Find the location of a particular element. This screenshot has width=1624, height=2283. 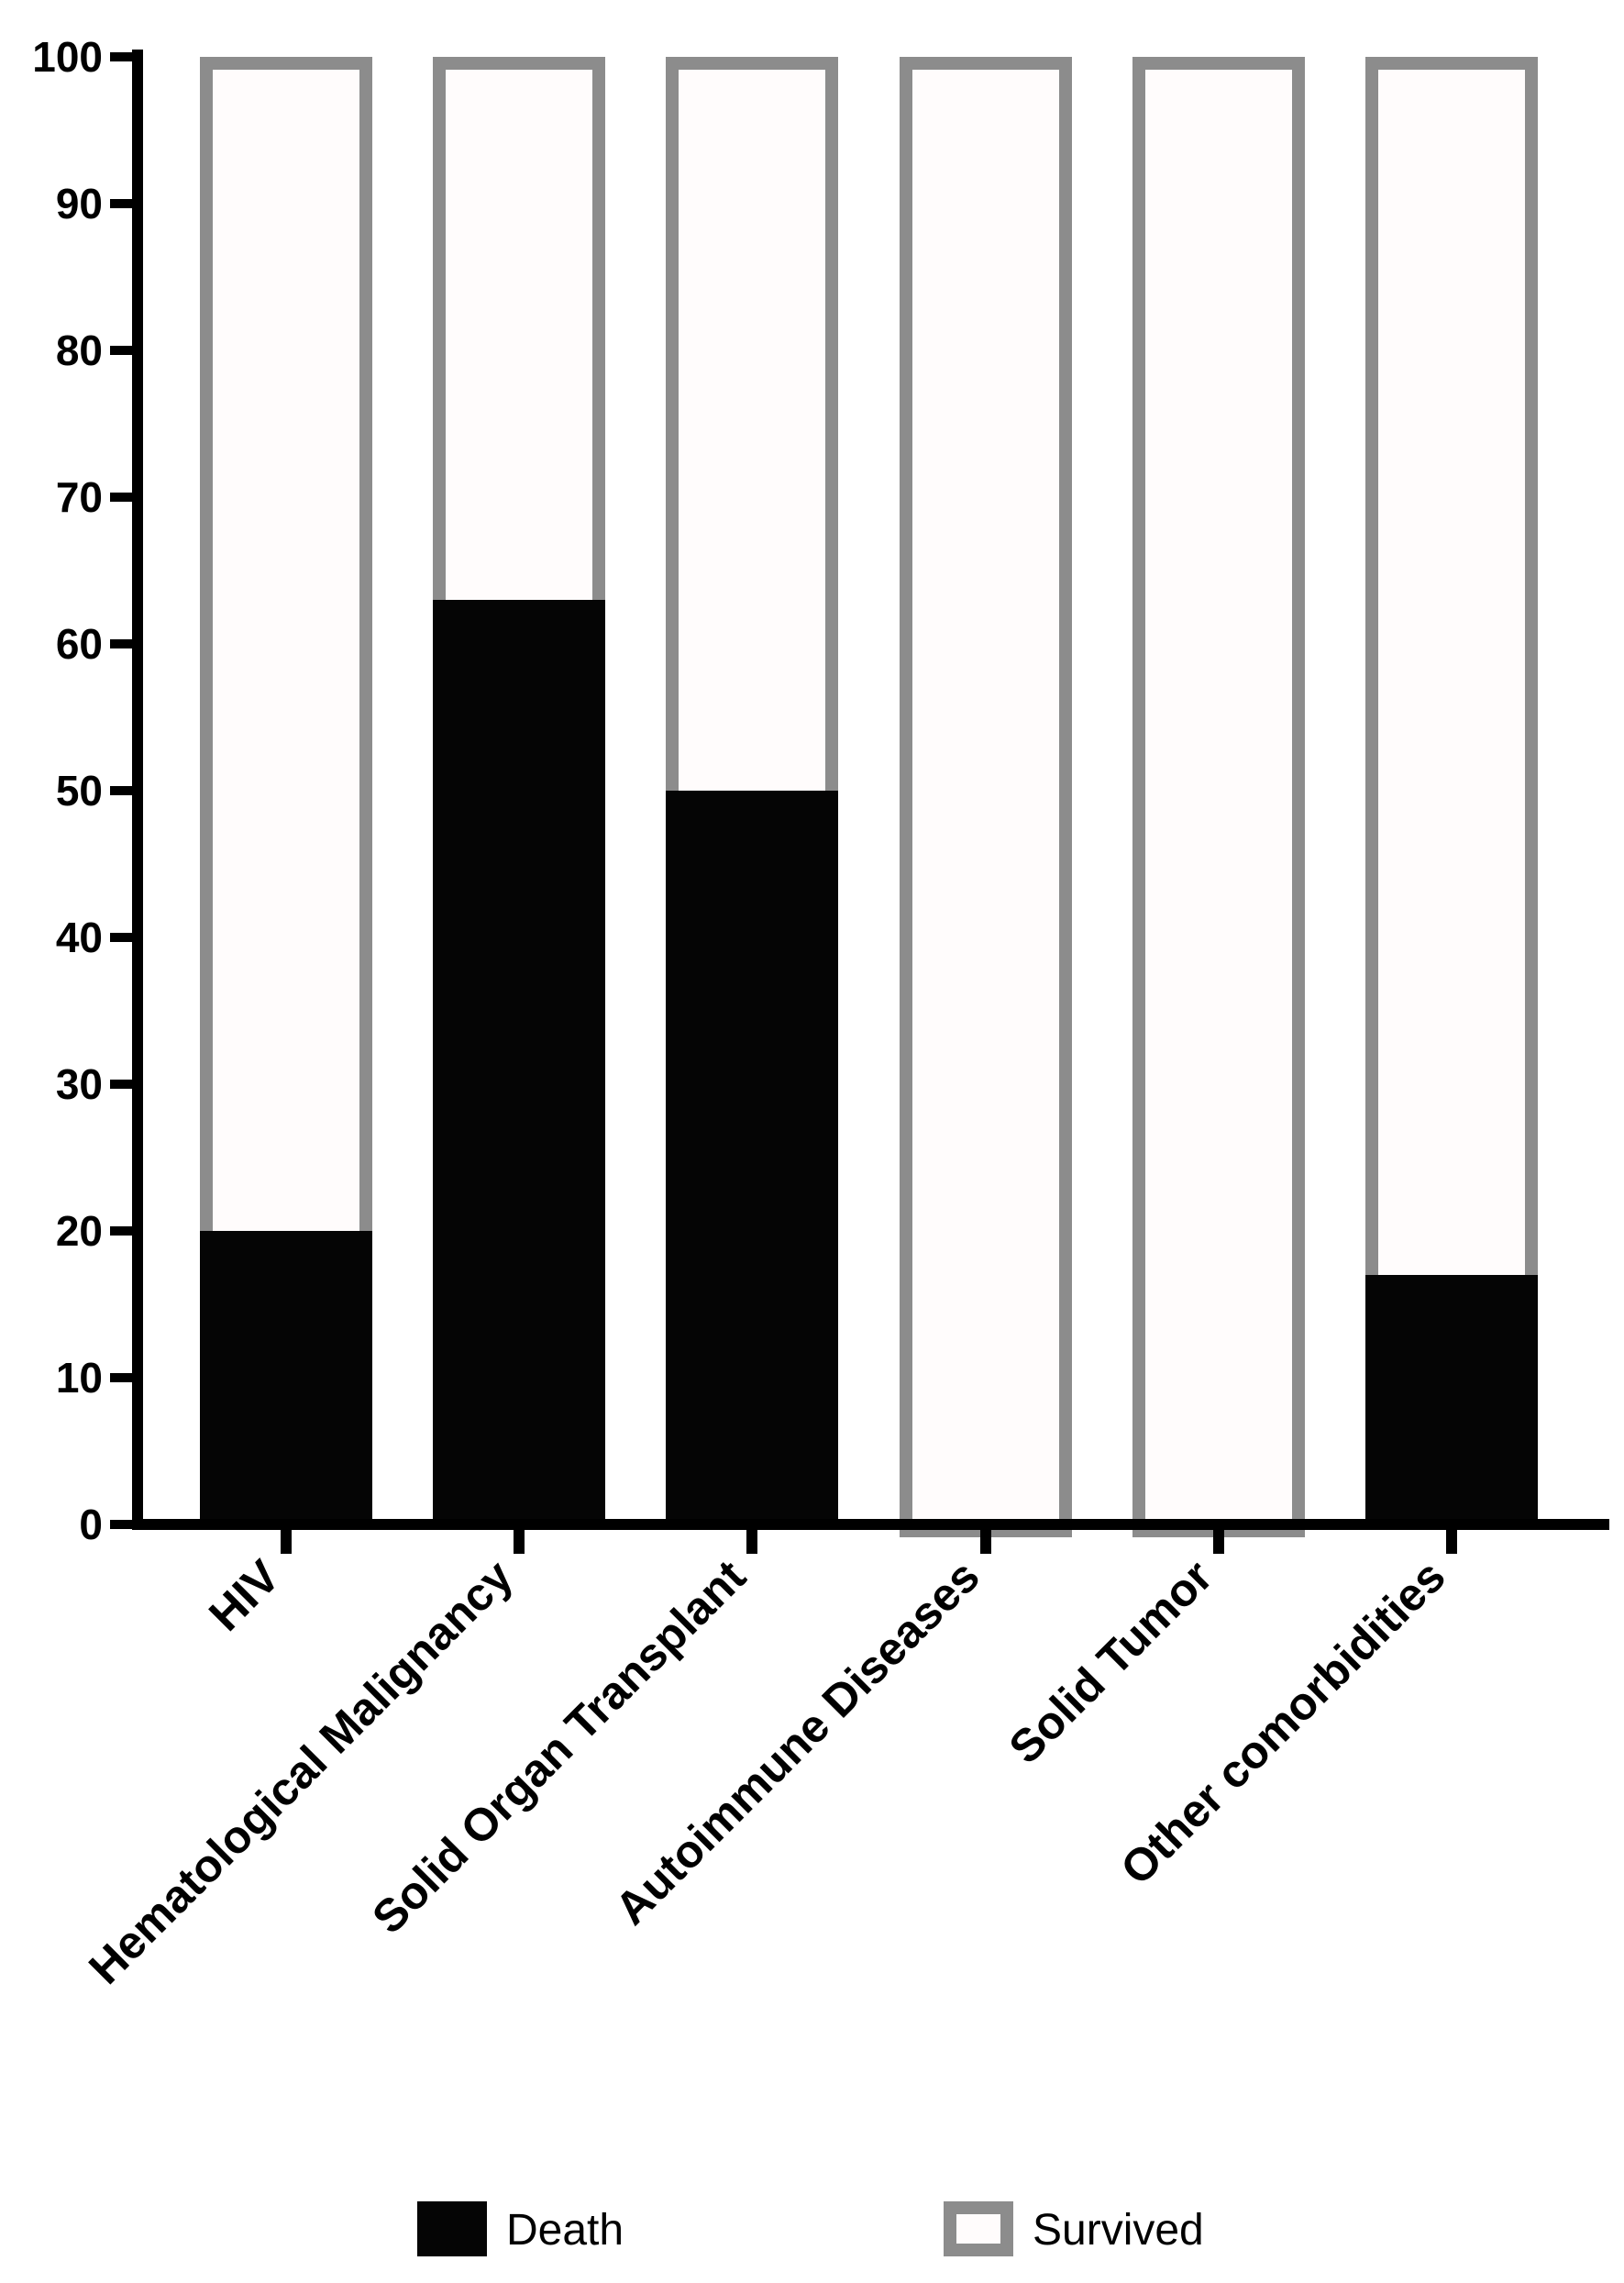

y-tick-label: 70 is located at coordinates (79, 497).